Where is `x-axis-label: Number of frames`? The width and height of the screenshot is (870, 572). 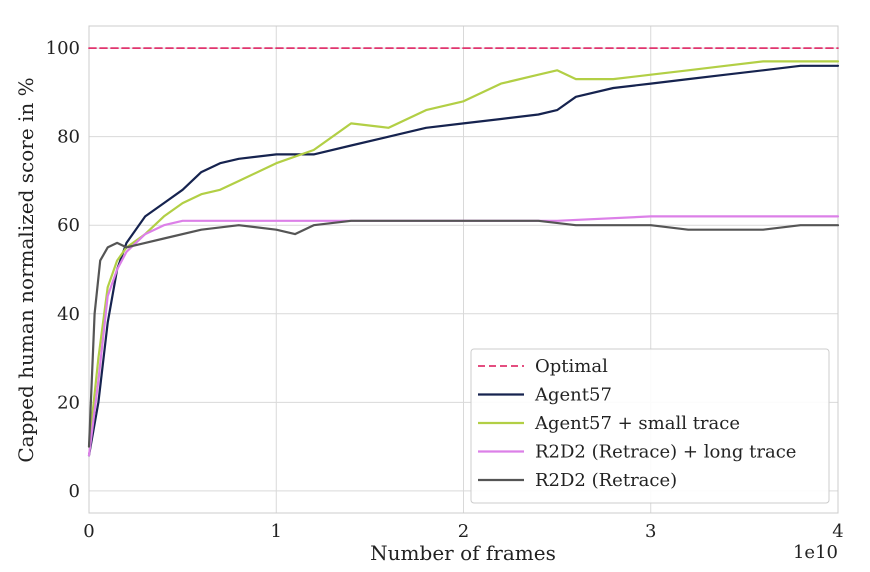 x-axis-label: Number of frames is located at coordinates (463, 553).